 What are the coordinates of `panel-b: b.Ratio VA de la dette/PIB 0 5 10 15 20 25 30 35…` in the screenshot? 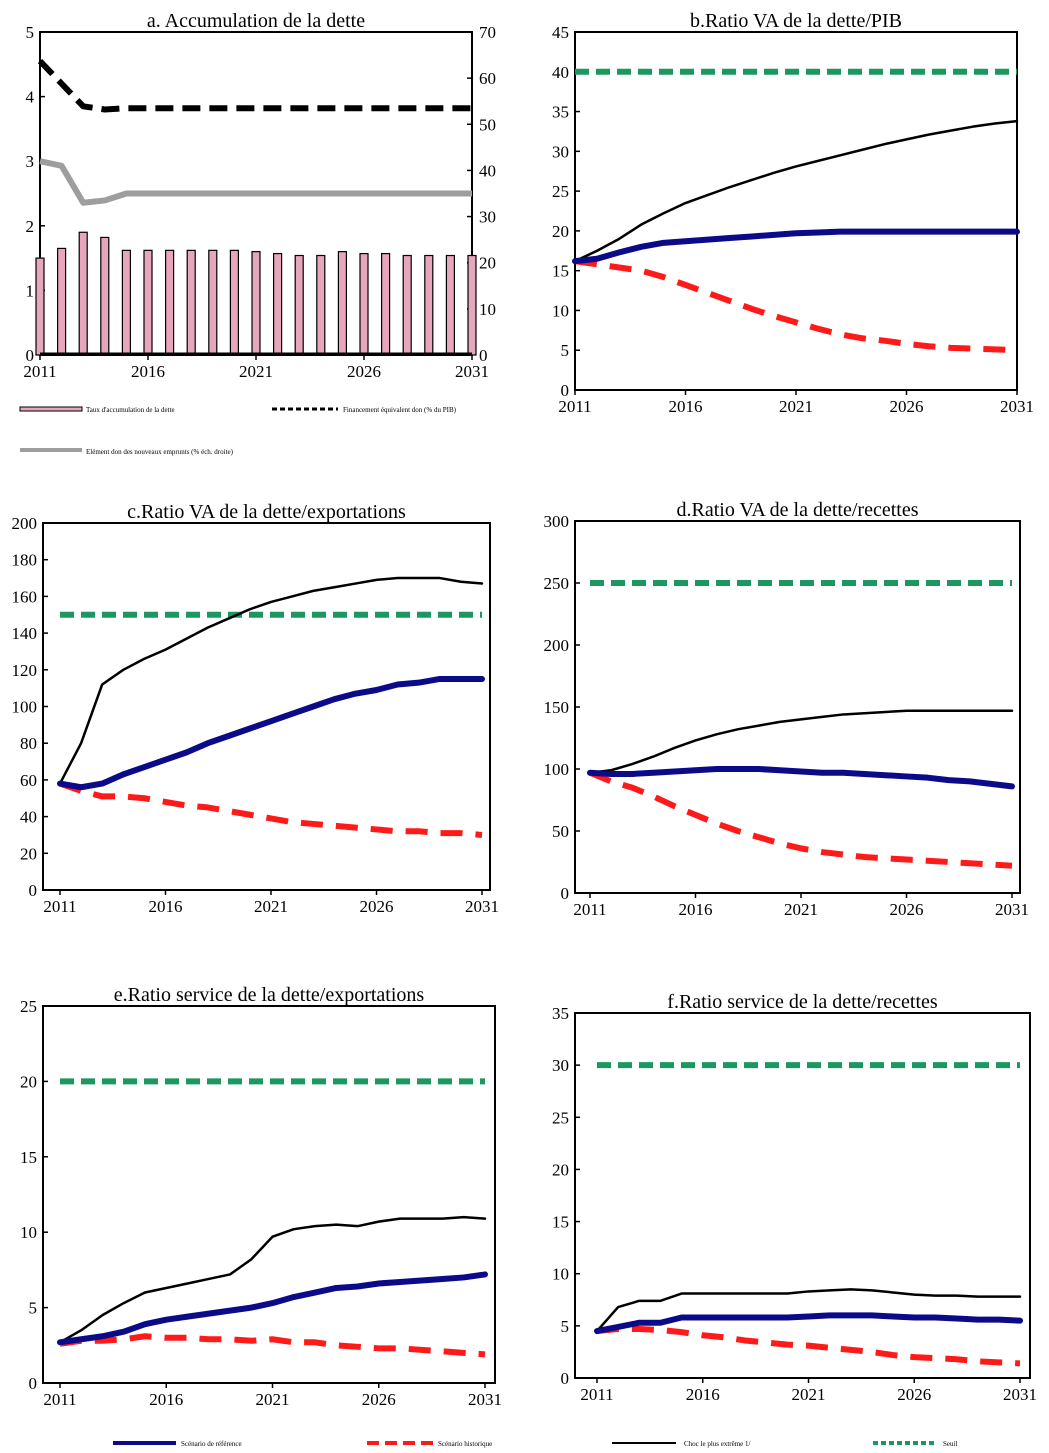 It's located at (793, 213).